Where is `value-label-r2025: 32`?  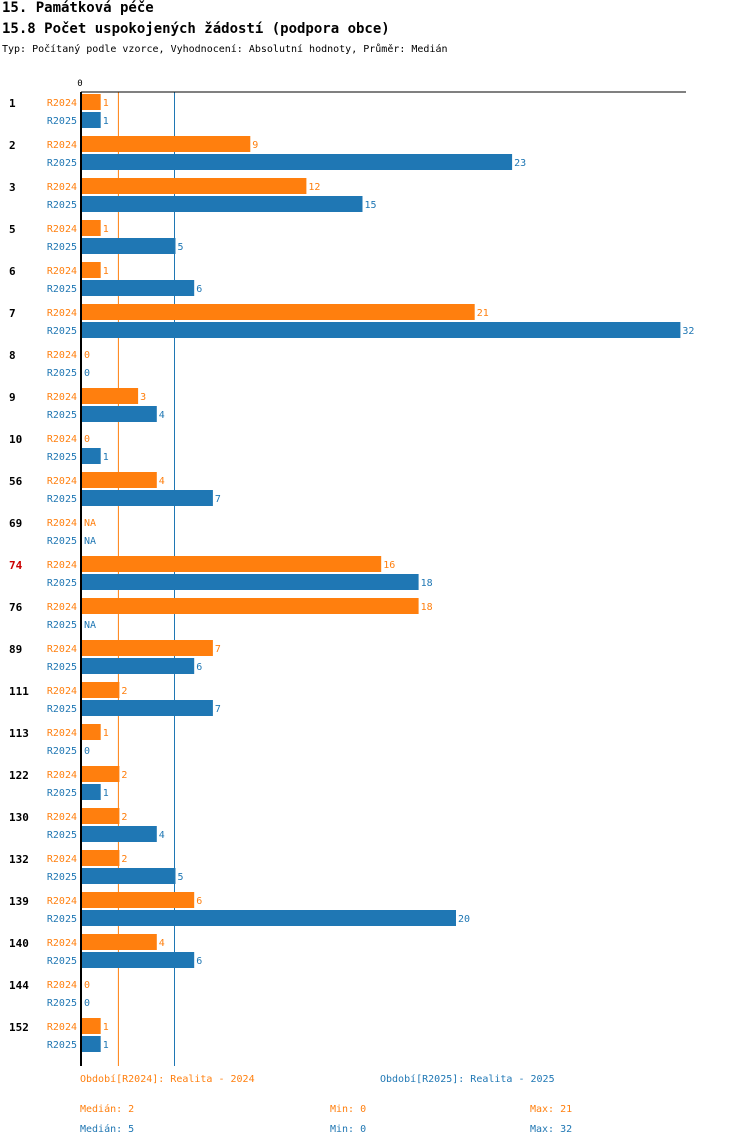 value-label-r2025: 32 is located at coordinates (688, 331).